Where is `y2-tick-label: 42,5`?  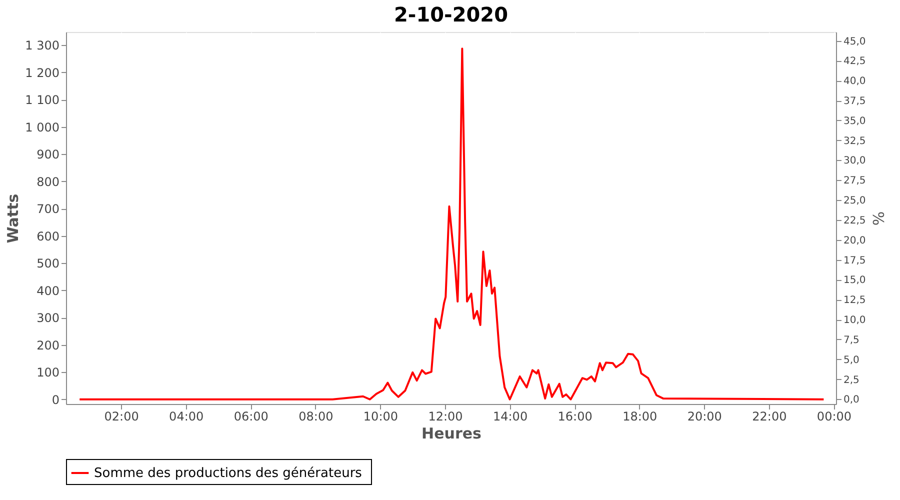
y2-tick-label: 42,5 is located at coordinates (855, 62).